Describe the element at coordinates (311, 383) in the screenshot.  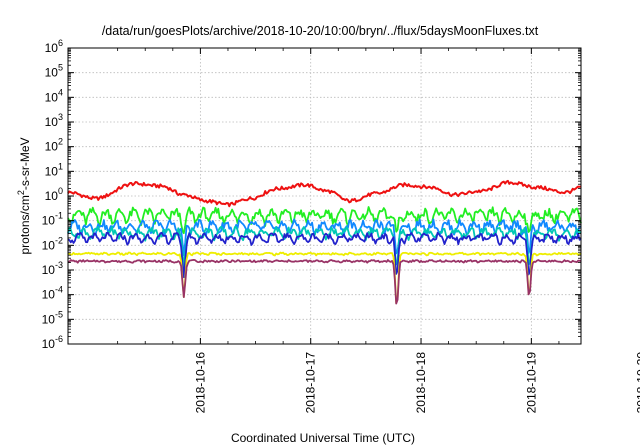
I see `x-tick-label: 2018-10-17` at that location.